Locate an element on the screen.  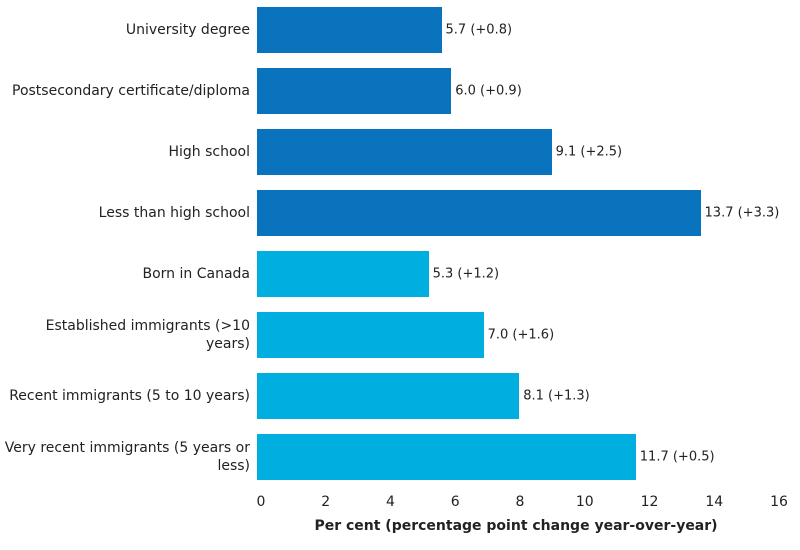
category-label: Recent immigrants (5 to 10 years) is located at coordinates (129, 396).